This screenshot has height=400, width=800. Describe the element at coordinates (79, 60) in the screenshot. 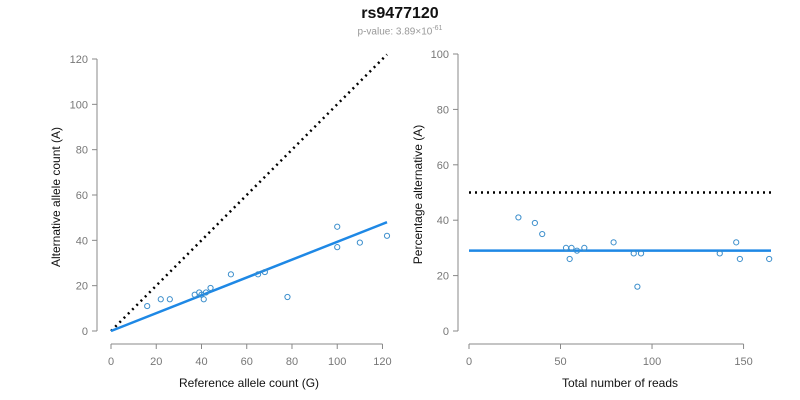

I see `y-tick-label: 120` at that location.